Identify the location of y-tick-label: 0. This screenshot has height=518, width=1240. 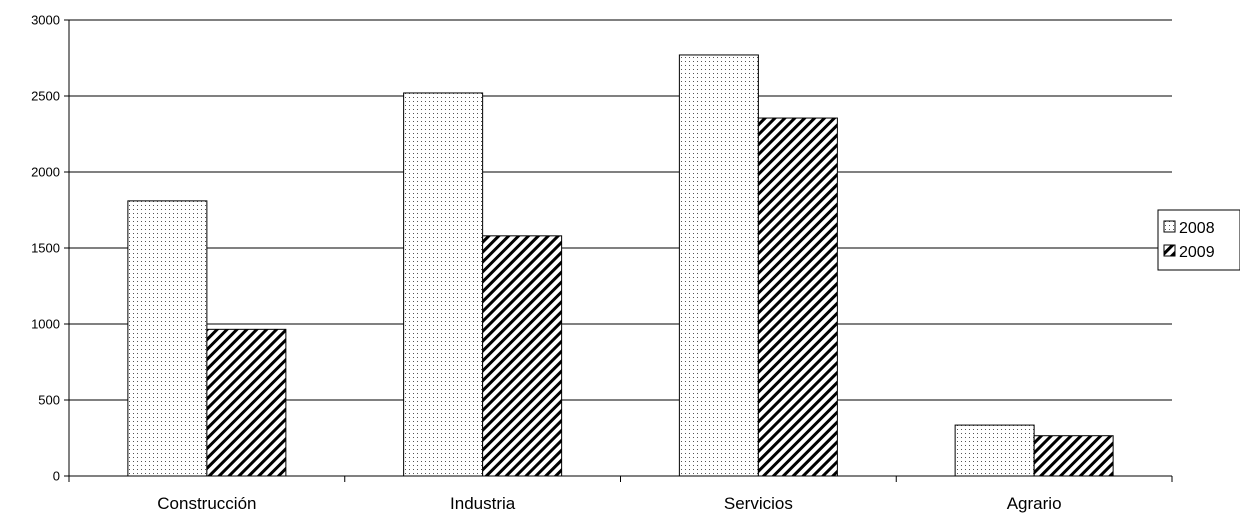
(56, 476).